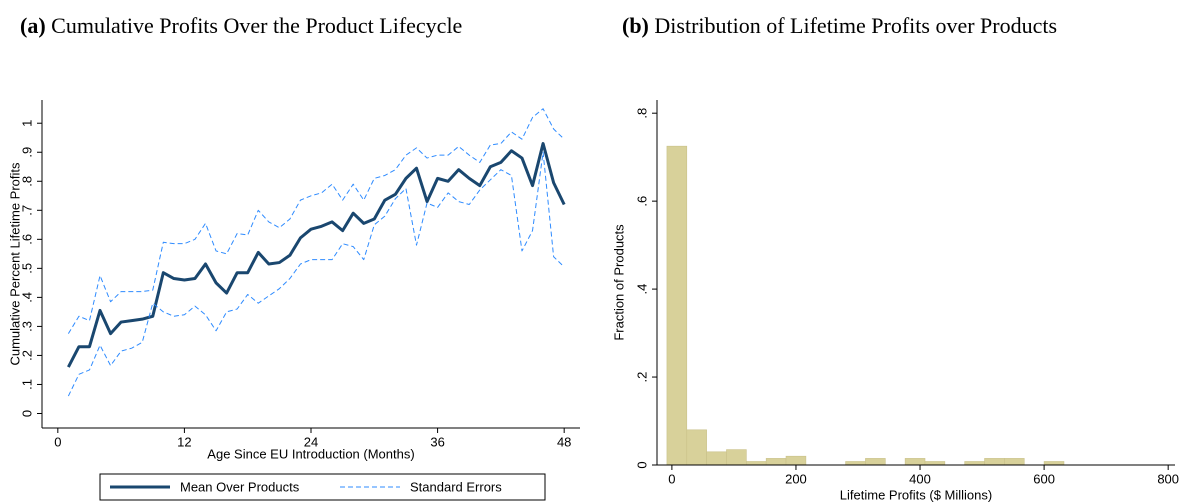 Image resolution: width=1185 pixels, height=504 pixels. What do you see at coordinates (311, 441) in the screenshot?
I see `x-tick-label: 24` at bounding box center [311, 441].